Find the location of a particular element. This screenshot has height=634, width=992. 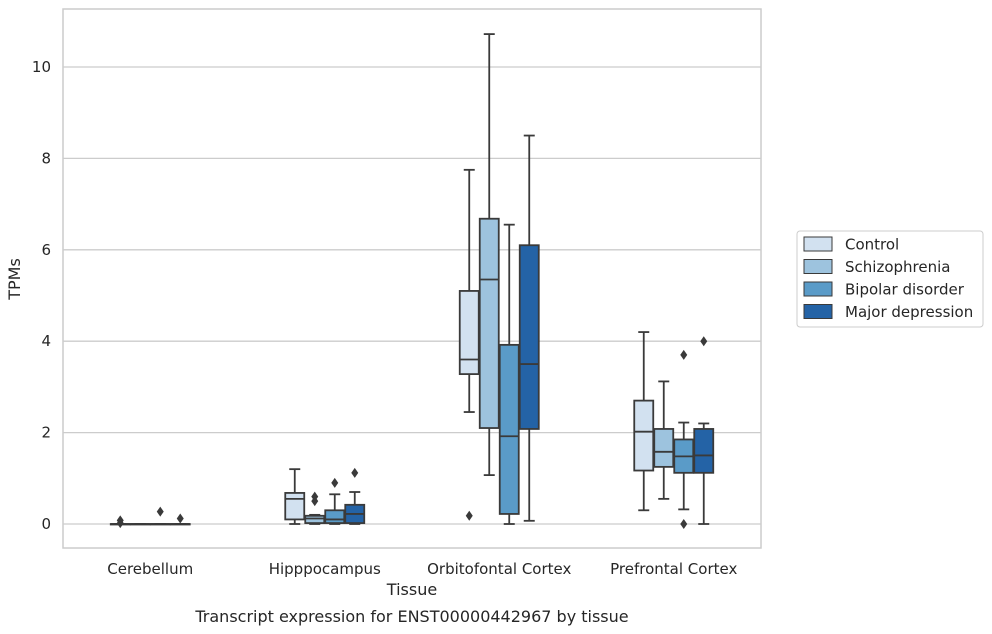

y-tick-label: 0 is located at coordinates (46, 524).